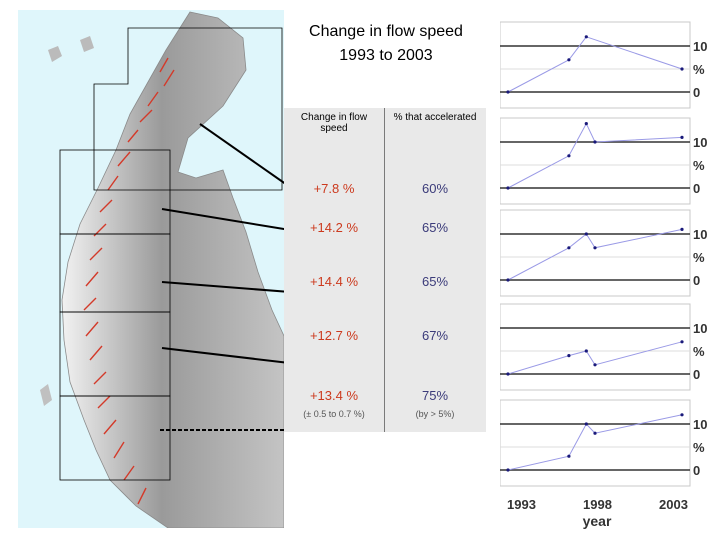 This screenshot has height=540, width=720. I want to click on chart-2-ytick-2: %, so click(699, 165).